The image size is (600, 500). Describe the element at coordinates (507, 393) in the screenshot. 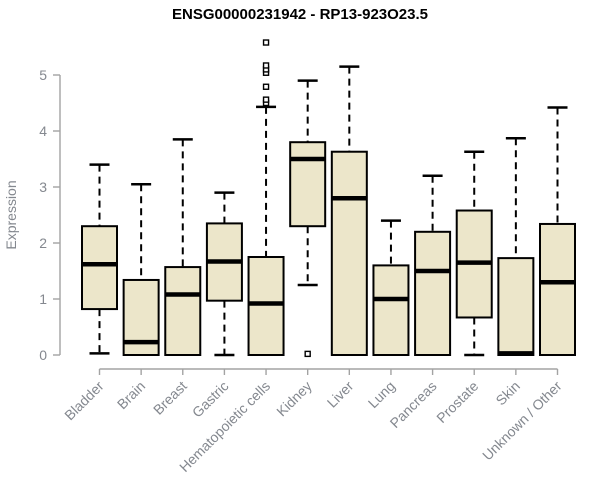

I see `x-tick-label: Skin` at that location.